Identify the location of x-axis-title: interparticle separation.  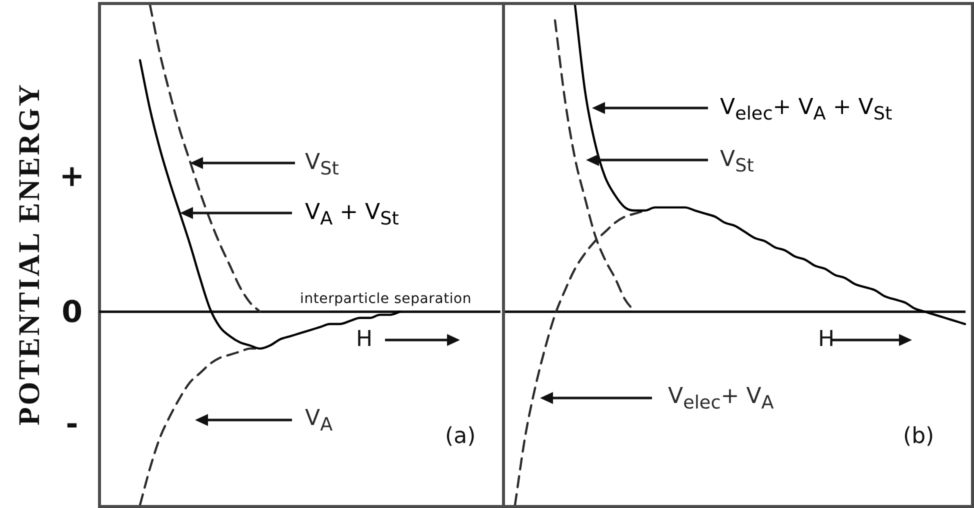
(386, 299).